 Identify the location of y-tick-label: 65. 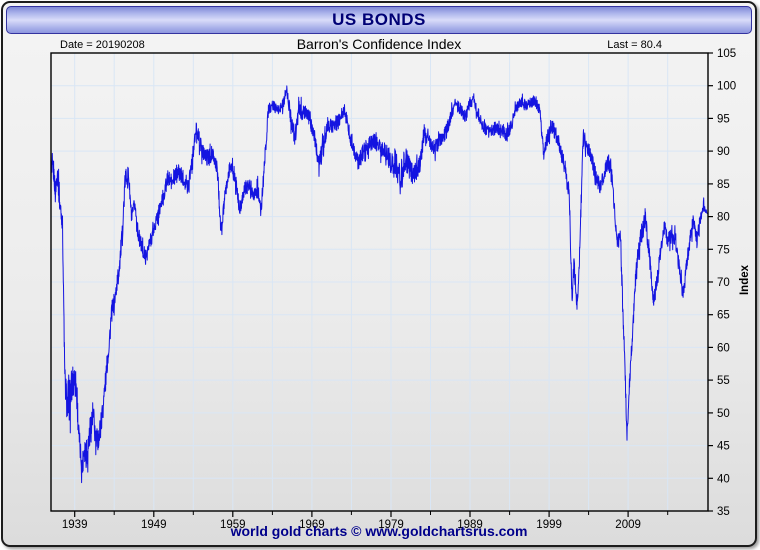
(723, 316).